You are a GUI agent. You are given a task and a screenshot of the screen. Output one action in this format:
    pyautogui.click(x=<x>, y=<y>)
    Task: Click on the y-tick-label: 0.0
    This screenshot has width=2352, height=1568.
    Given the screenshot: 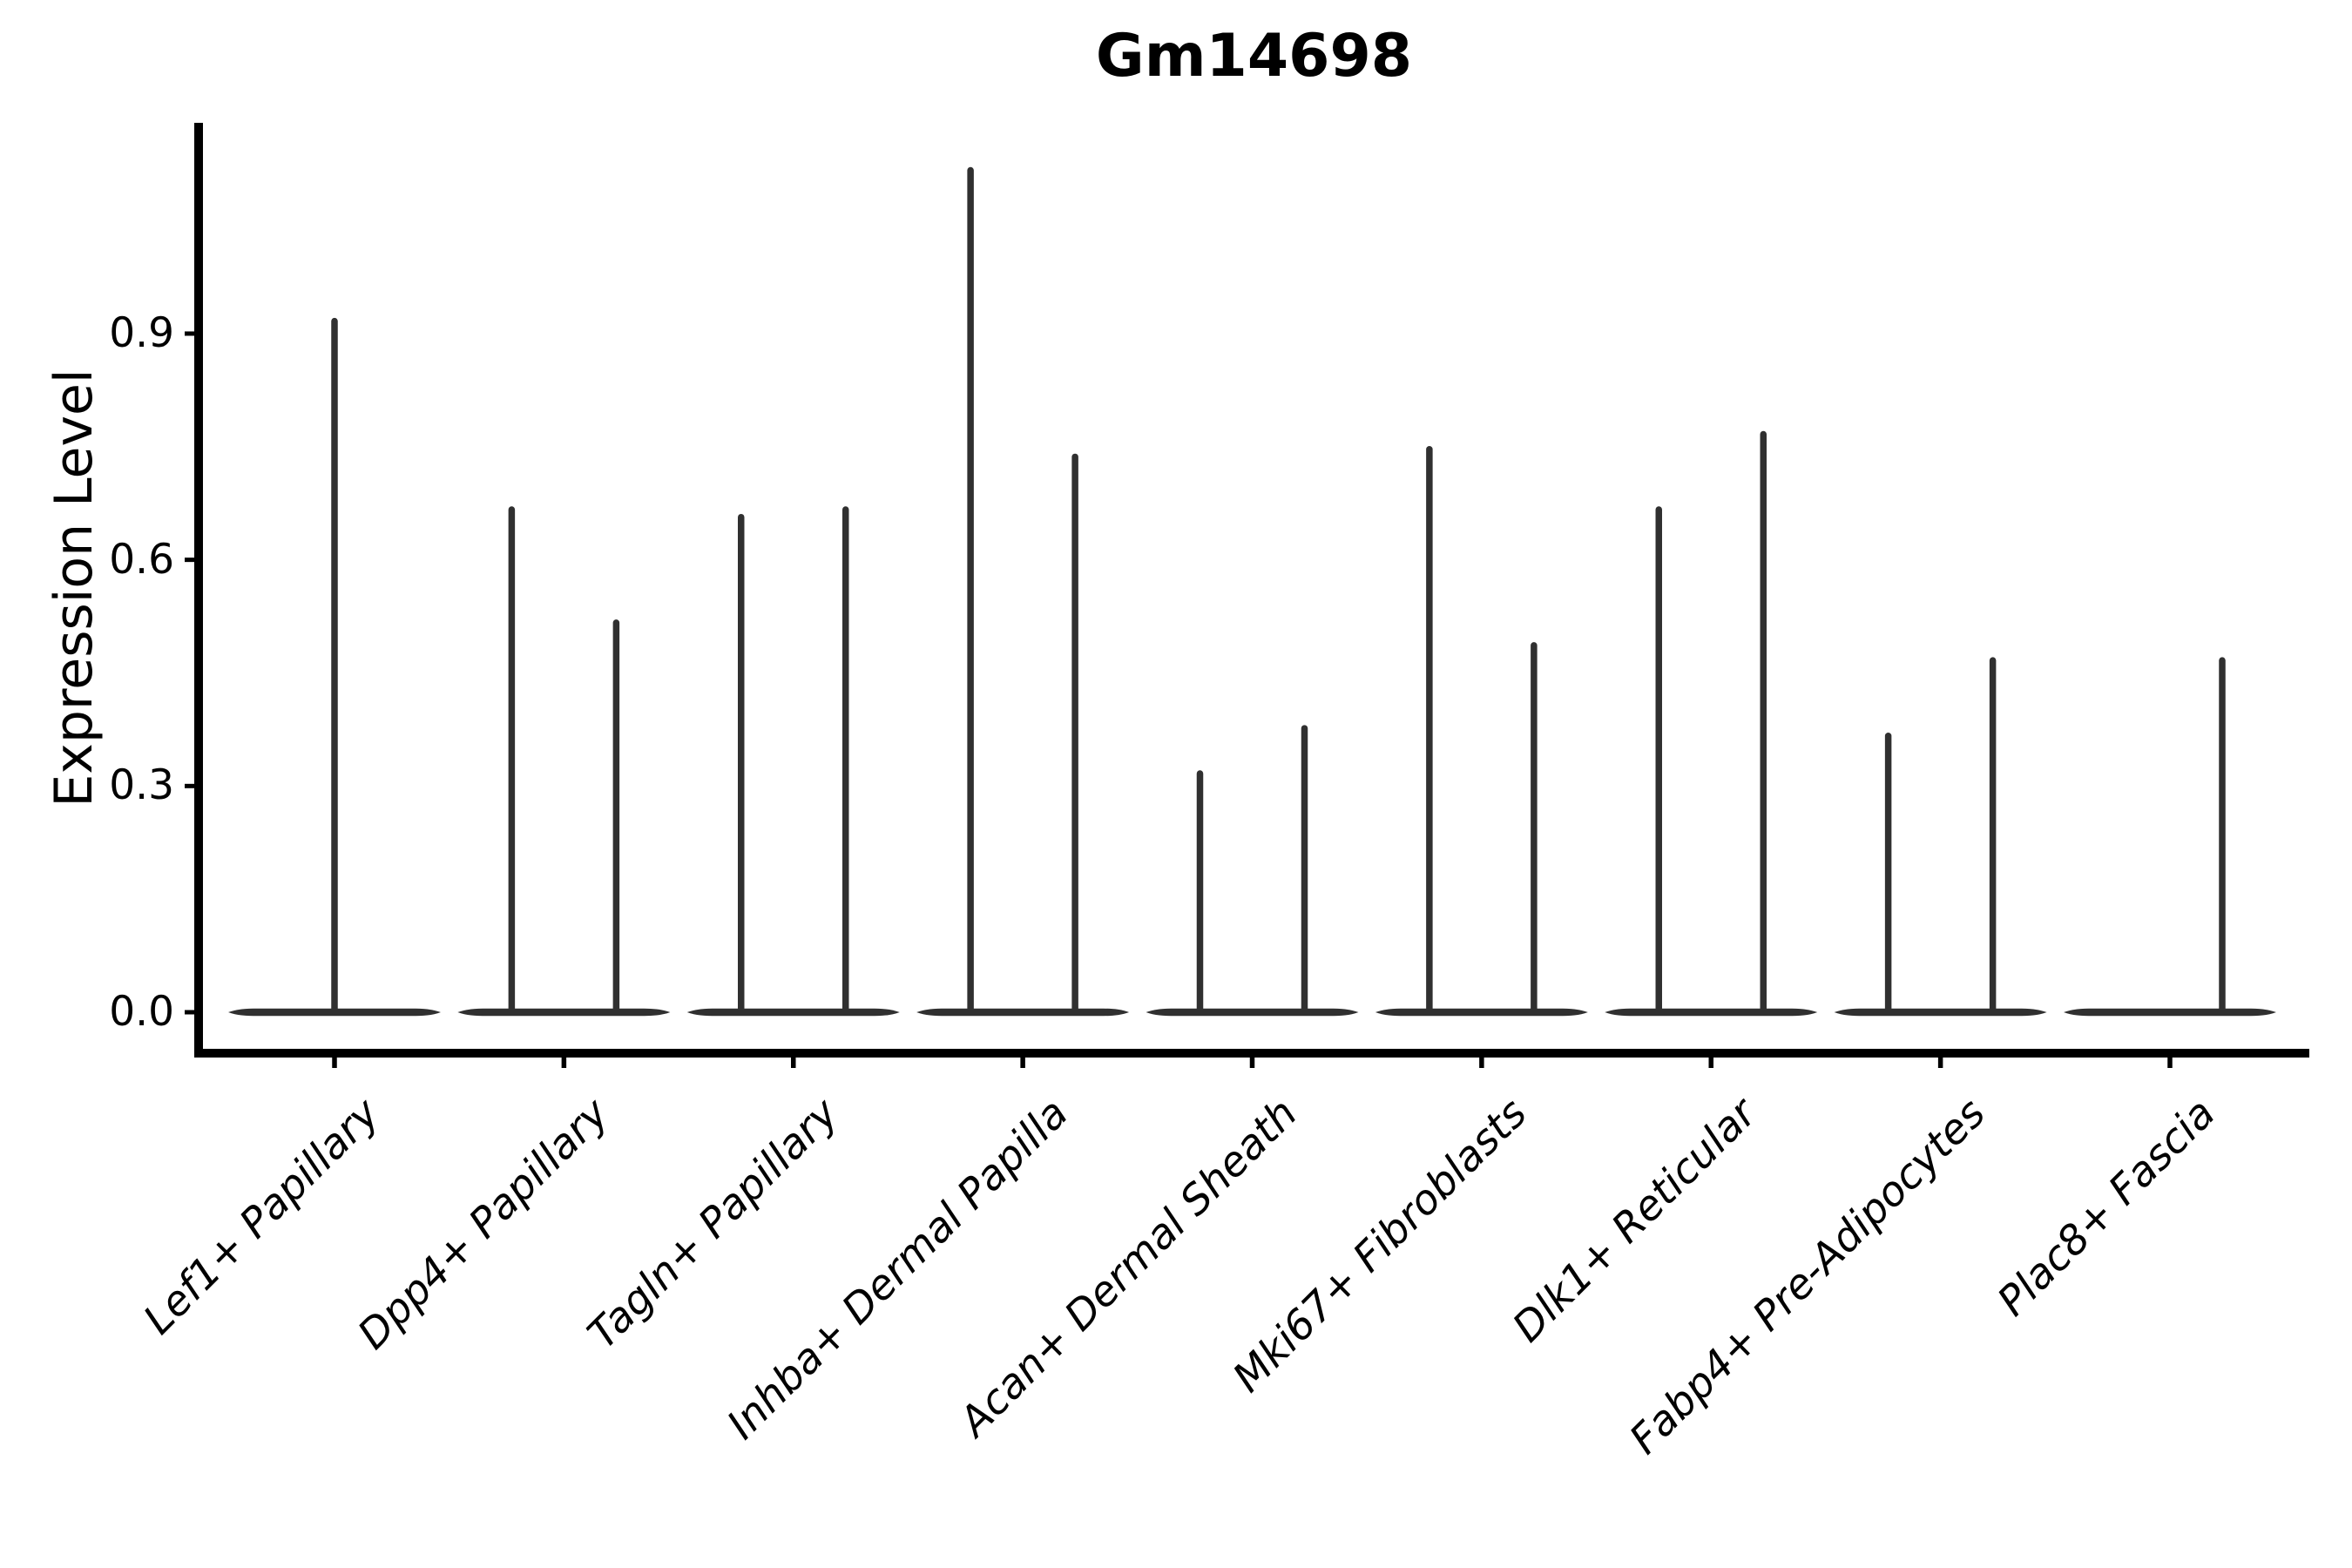 What is the action you would take?
    pyautogui.click(x=141, y=1012)
    